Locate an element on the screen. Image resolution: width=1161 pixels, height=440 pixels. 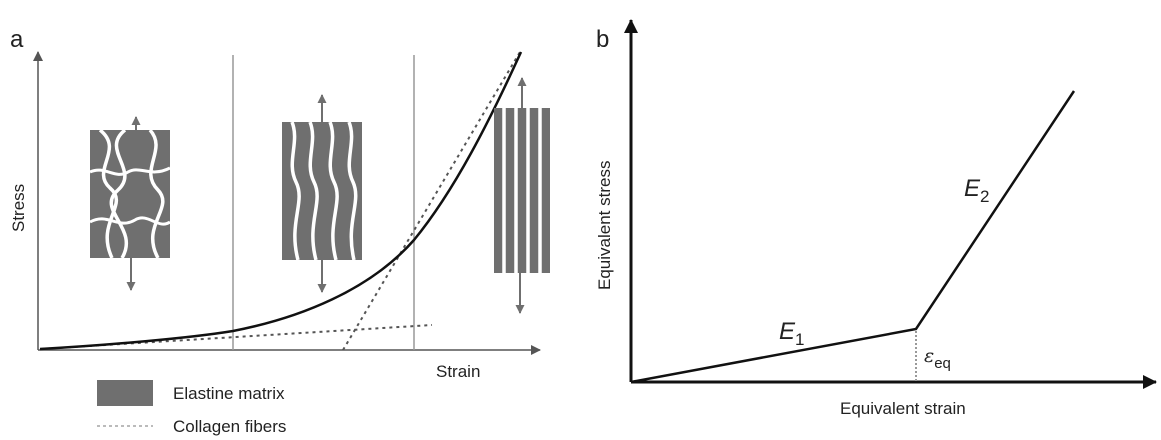
epsilon-eq-label: εeq is located at coordinates (937, 358).